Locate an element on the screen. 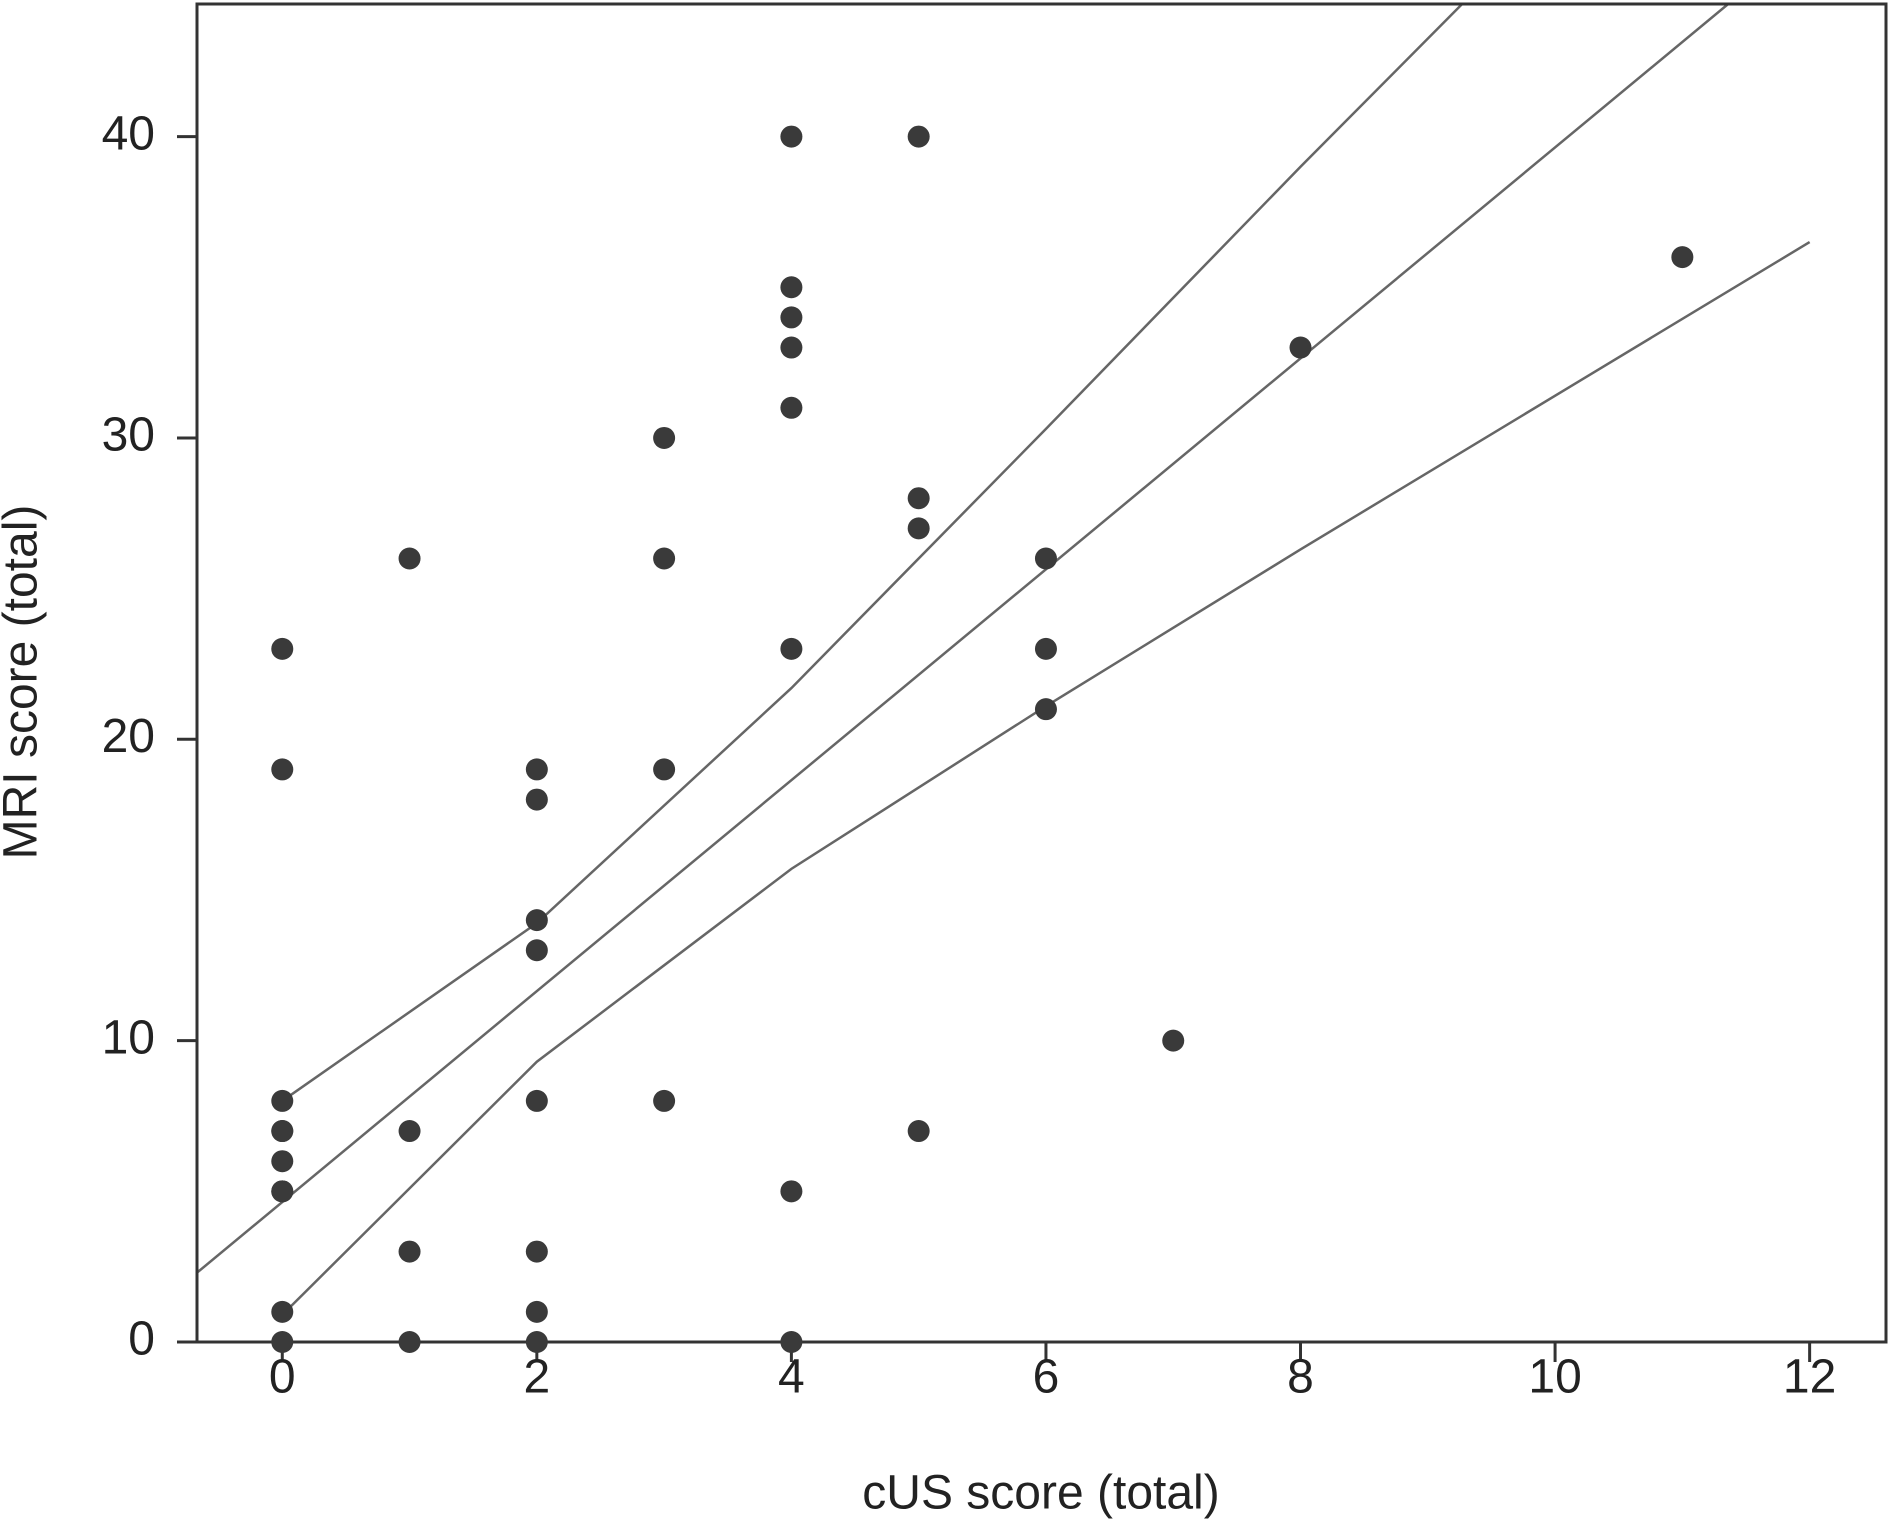  x-tick-label: 10 is located at coordinates (1554, 1377).